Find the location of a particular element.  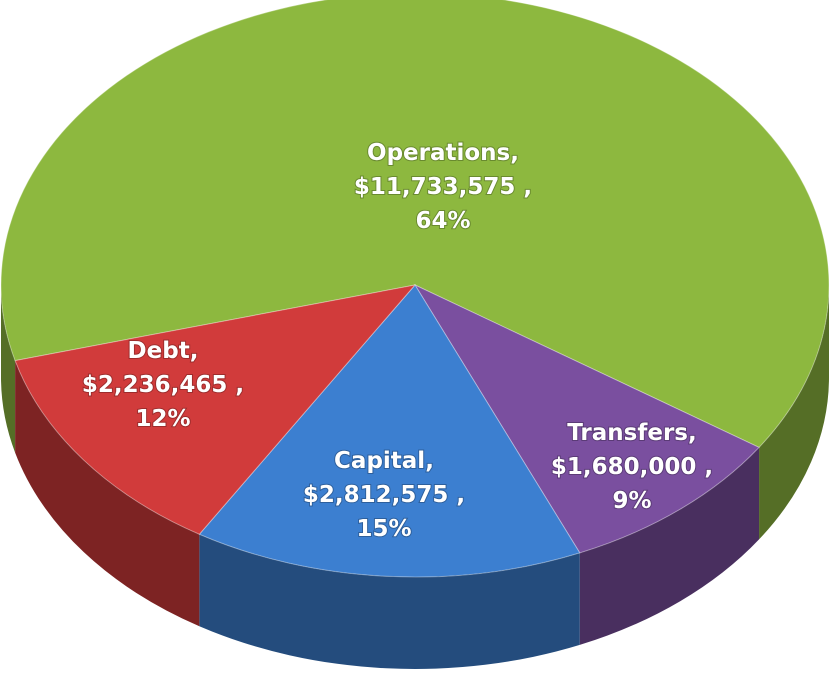

value-label: $1,680,000 , is located at coordinates (632, 467).